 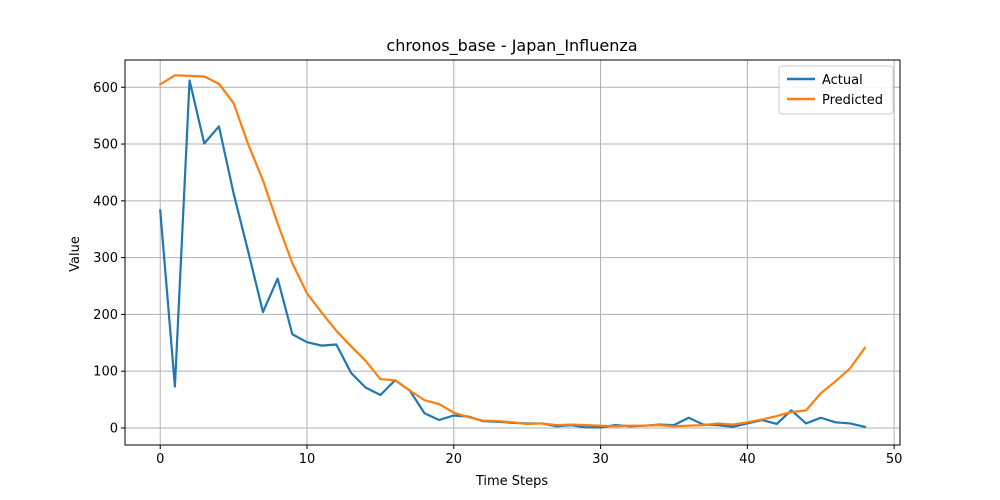 I want to click on x-tick-label: 10, so click(x=307, y=459).